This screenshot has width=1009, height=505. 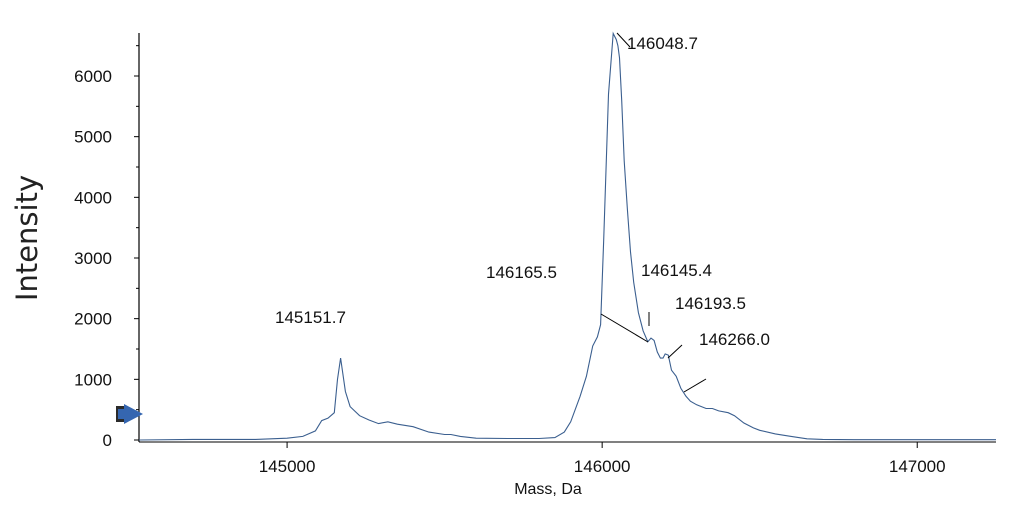 What do you see at coordinates (93, 258) in the screenshot?
I see `y-tick-label: 3000` at bounding box center [93, 258].